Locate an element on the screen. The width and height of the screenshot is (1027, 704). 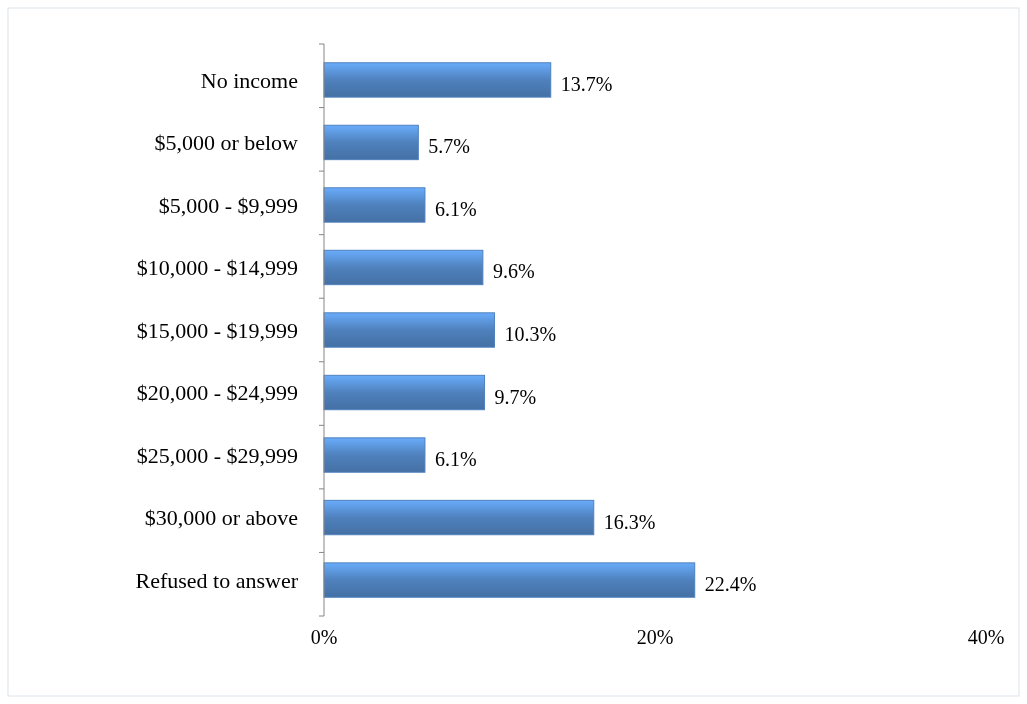
y-tick-label: $10,000 - $14,999 is located at coordinates (217, 268).